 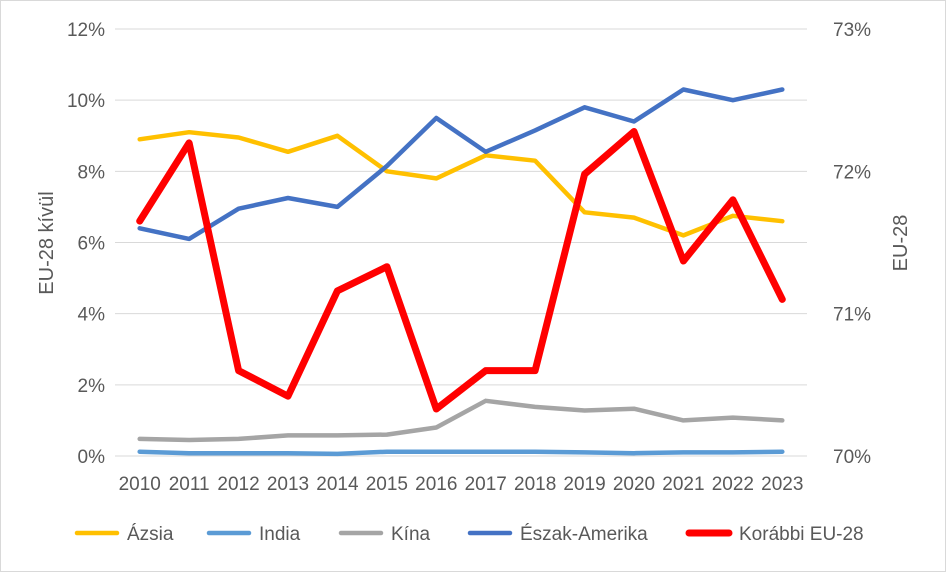 What do you see at coordinates (47, 242) in the screenshot?
I see `left-axis-title: EU-28 kívül` at bounding box center [47, 242].